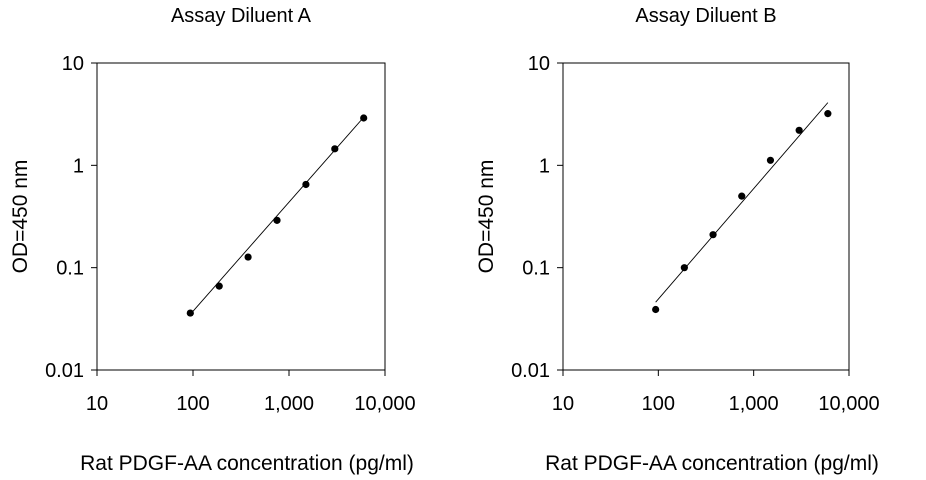 This screenshot has width=926, height=480. Describe the element at coordinates (241, 16) in the screenshot. I see `chart-title: Assay Diluent A` at that location.